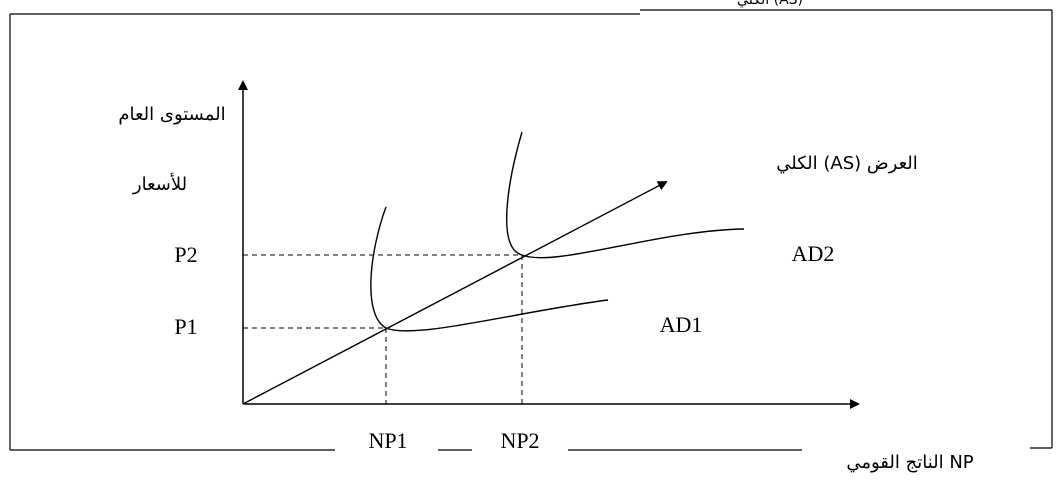 The height and width of the screenshot is (482, 1062). Describe the element at coordinates (813, 253) in the screenshot. I see `ad2-label: AD2` at that location.